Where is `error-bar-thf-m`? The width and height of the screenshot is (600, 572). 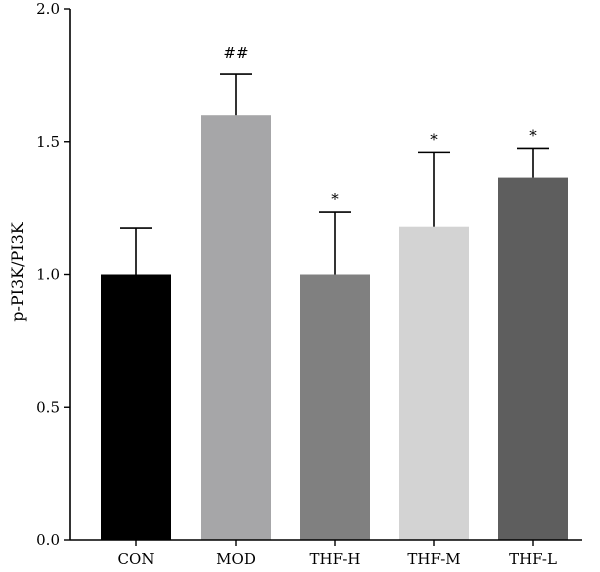
error-bar-thf-m is located at coordinates (434, 189).